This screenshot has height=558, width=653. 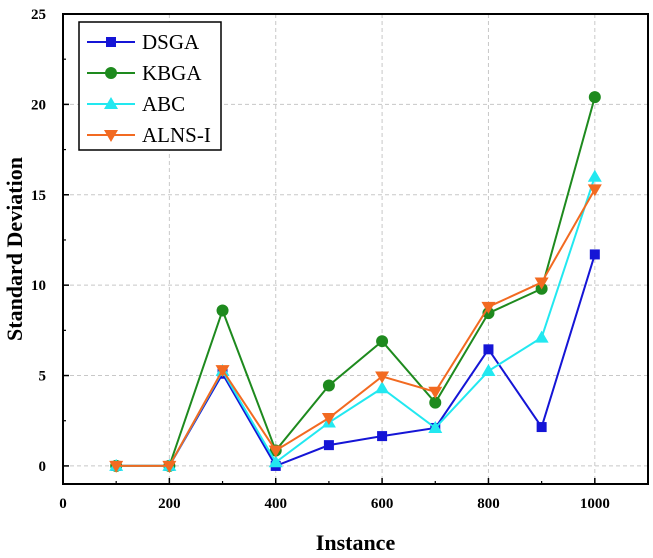 What do you see at coordinates (176, 135) in the screenshot?
I see `legend-label: ALNS-I` at bounding box center [176, 135].